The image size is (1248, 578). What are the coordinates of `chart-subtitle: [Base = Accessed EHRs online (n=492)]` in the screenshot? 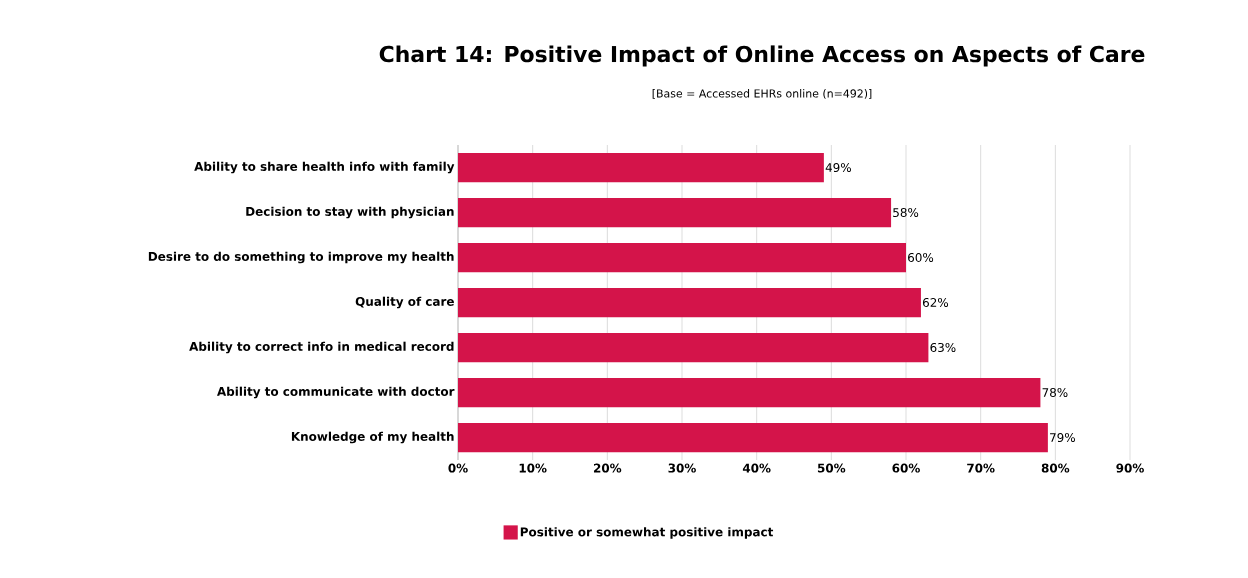 It's located at (762, 94).